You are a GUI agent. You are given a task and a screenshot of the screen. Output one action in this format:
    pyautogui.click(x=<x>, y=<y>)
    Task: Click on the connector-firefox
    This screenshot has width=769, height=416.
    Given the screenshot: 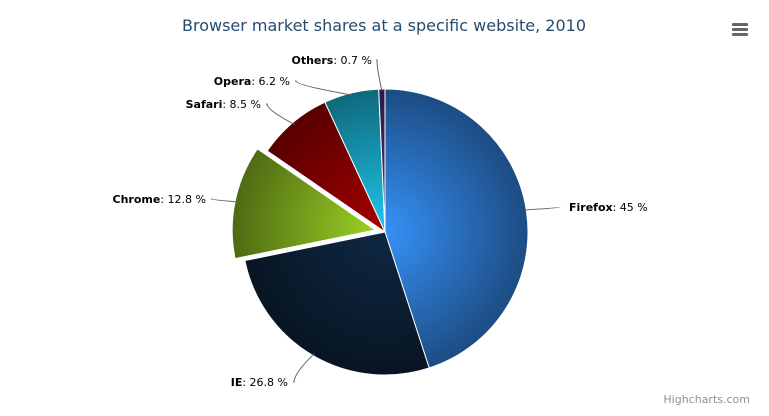 What is the action you would take?
    pyautogui.click(x=542, y=208)
    